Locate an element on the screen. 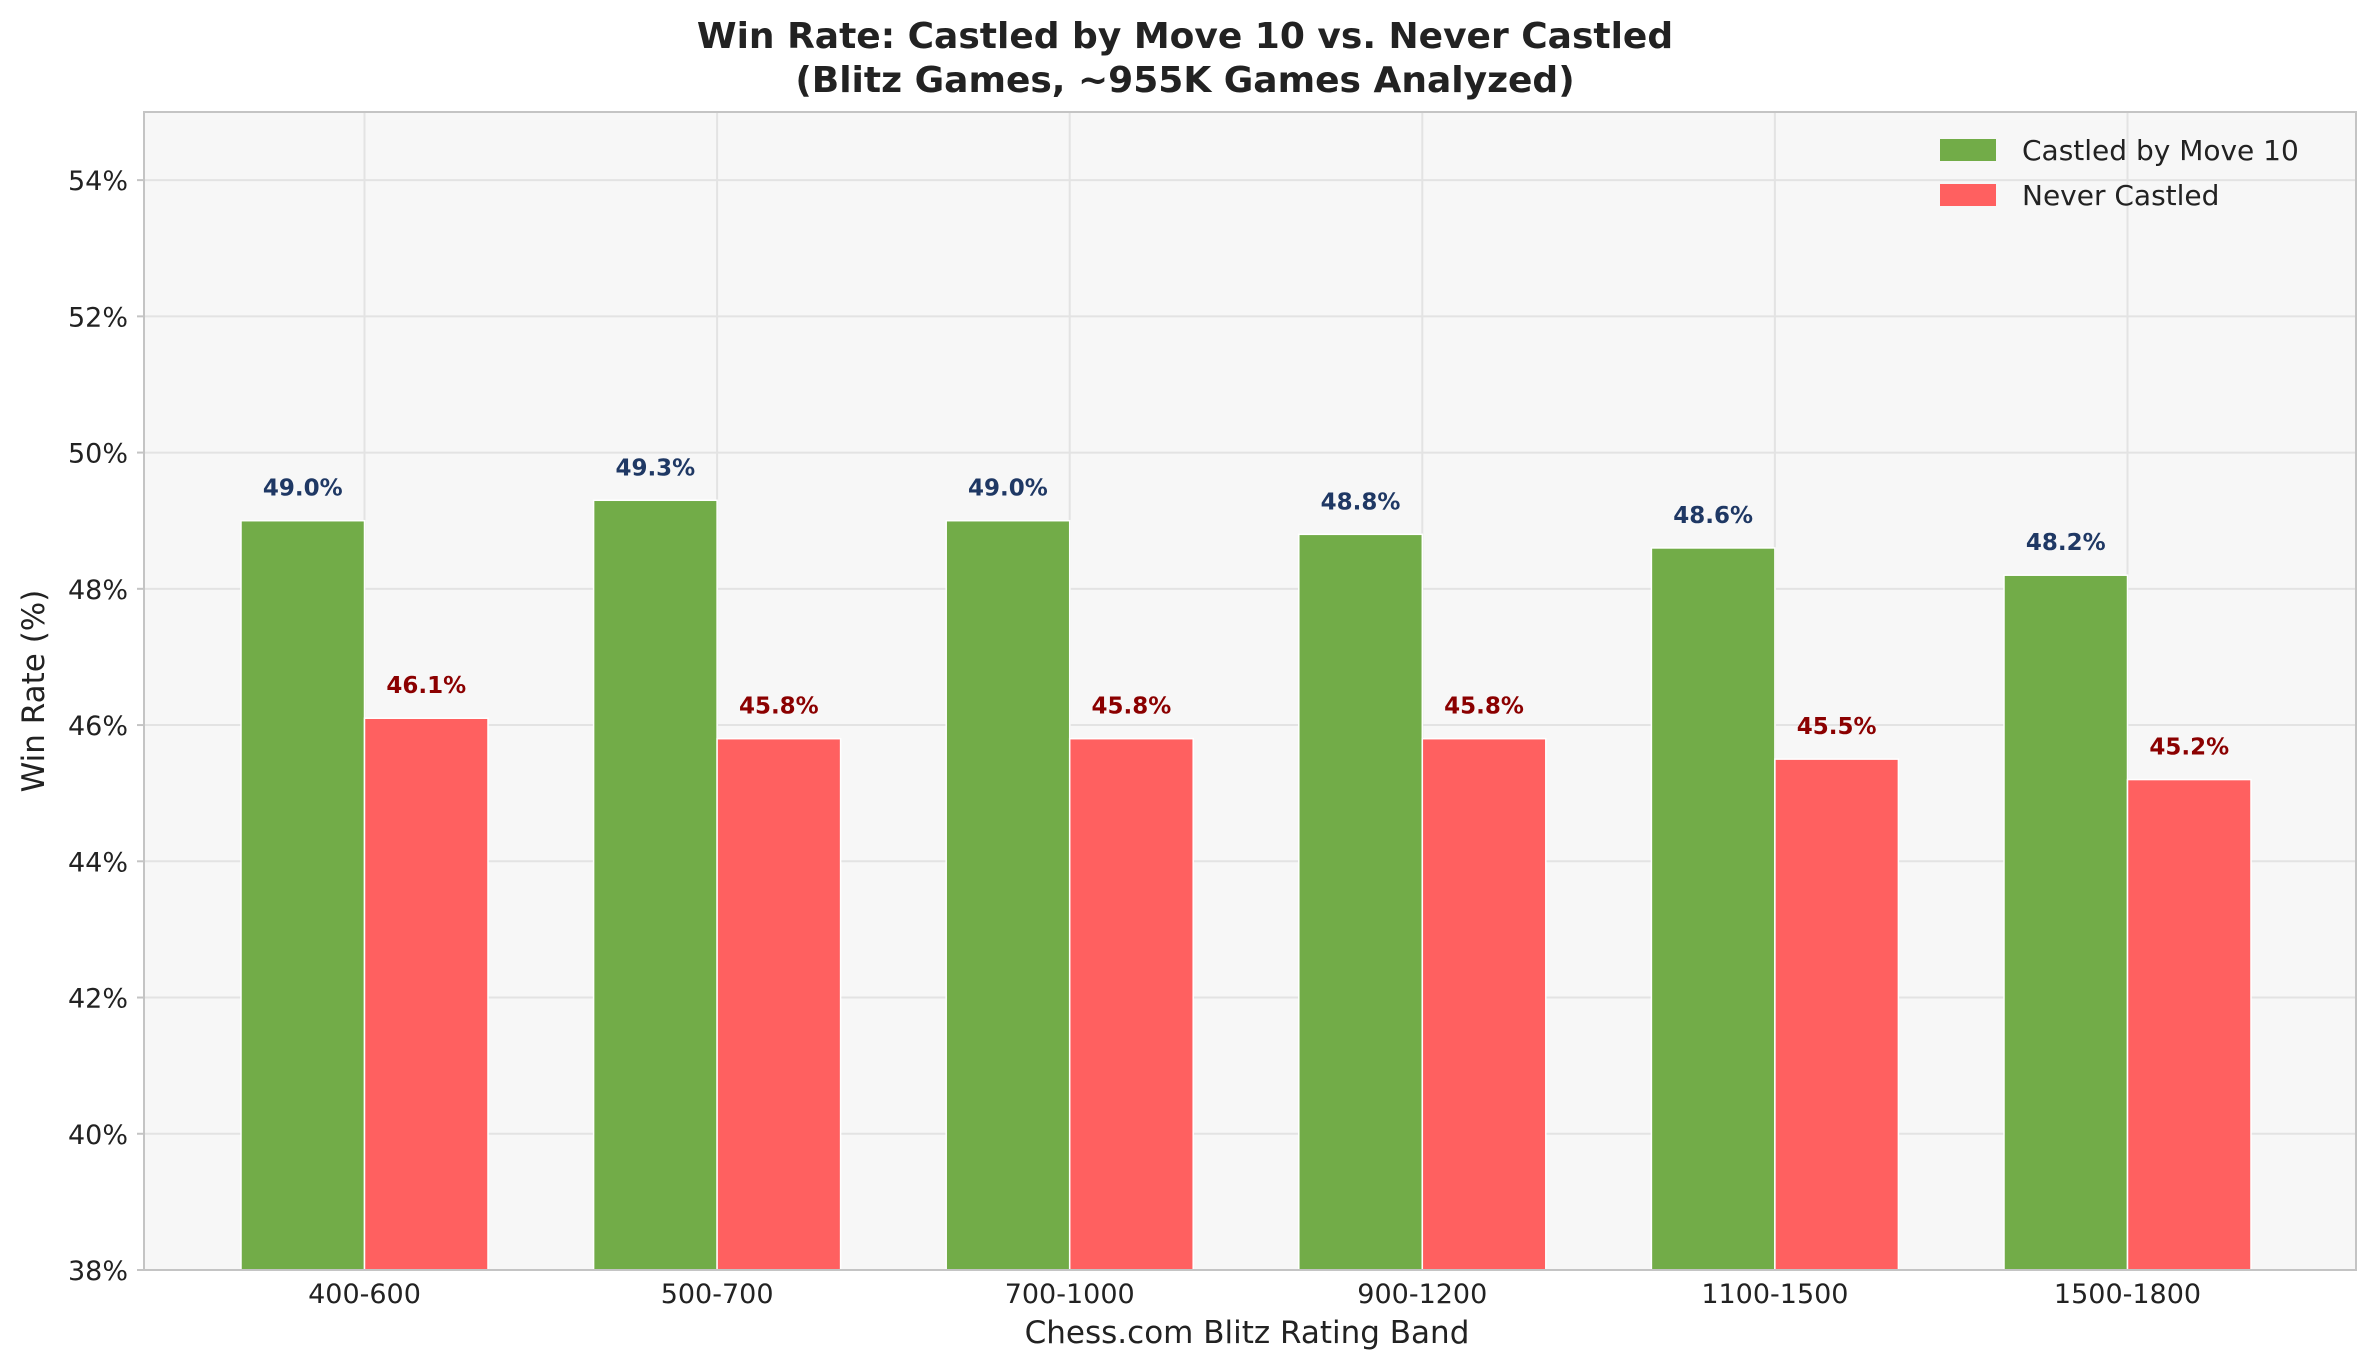 This screenshot has width=2370, height=1371. legend-label-never-castled: Never Castled is located at coordinates (2120, 195).